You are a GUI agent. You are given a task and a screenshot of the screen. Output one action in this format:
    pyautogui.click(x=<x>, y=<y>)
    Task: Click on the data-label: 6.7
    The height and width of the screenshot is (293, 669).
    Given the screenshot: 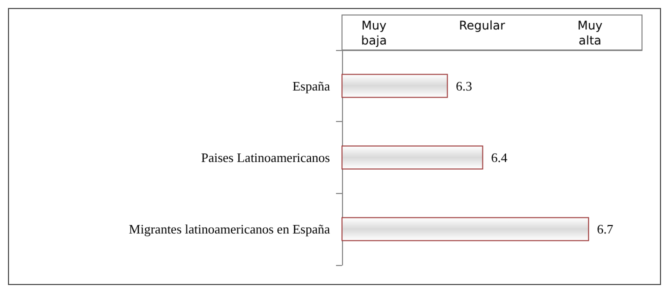 What is the action you would take?
    pyautogui.click(x=605, y=229)
    